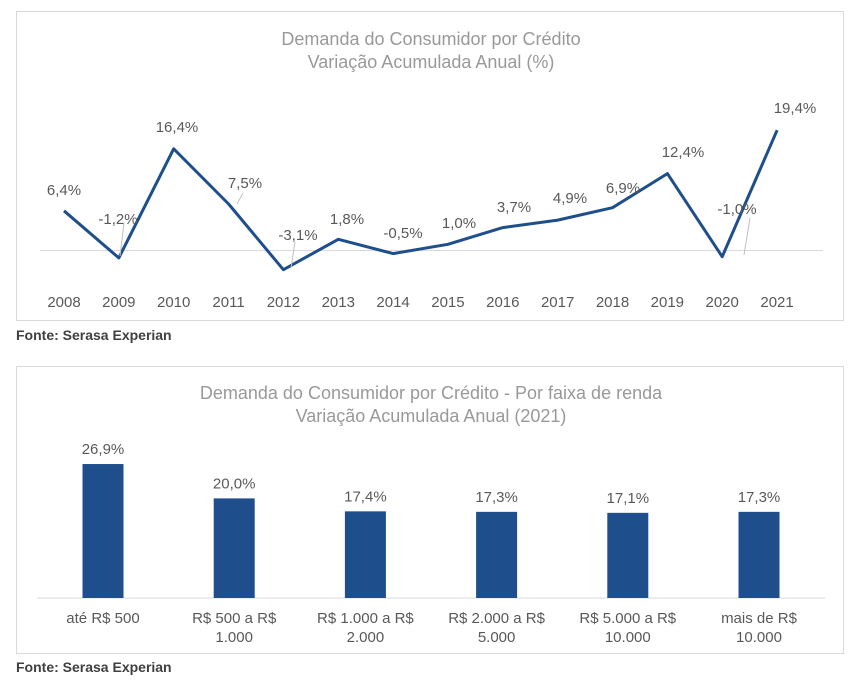  What do you see at coordinates (496, 618) in the screenshot?
I see `x-tick-label: R$ 2.000 a R$` at bounding box center [496, 618].